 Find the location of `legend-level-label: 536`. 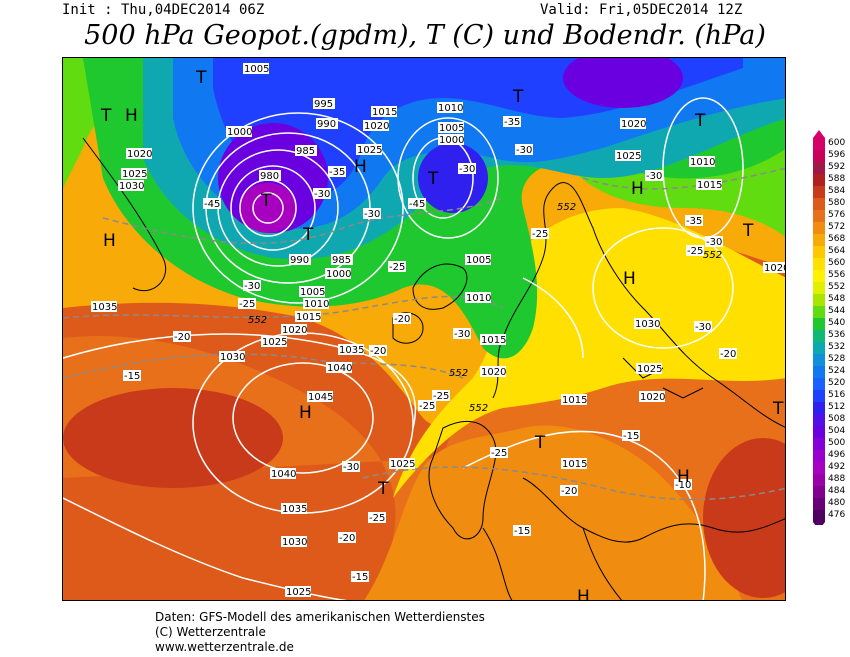

legend-level-label: 536 is located at coordinates (837, 335).